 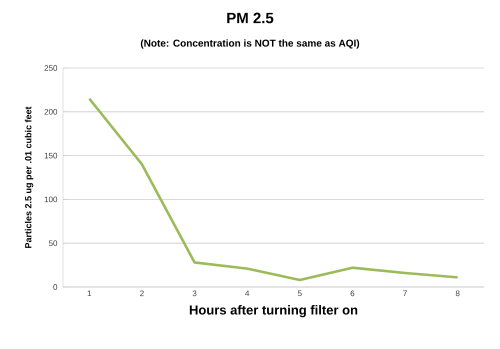 What do you see at coordinates (458, 293) in the screenshot?
I see `x-tick-label: 8` at bounding box center [458, 293].